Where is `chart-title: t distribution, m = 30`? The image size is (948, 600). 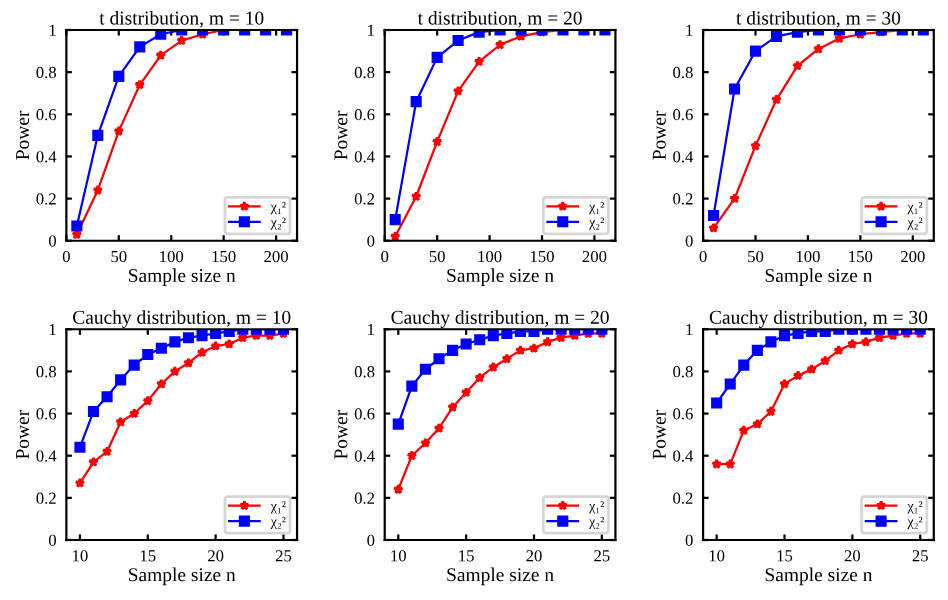
chart-title: t distribution, m = 30 is located at coordinates (818, 19).